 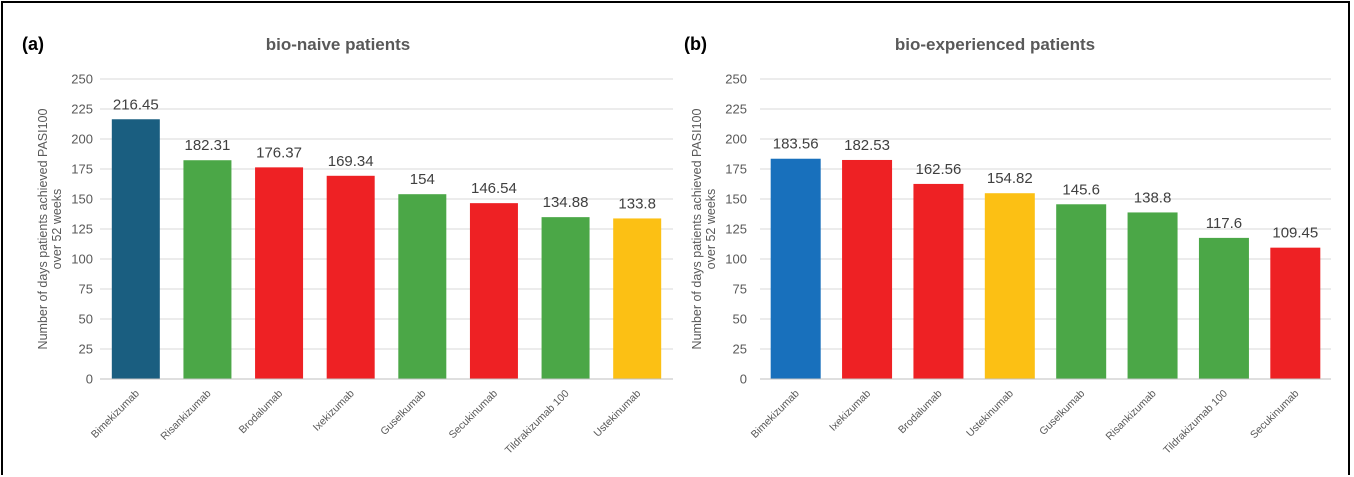 I want to click on panel-a-x-tick-label: Secukinumab, so click(x=474, y=415).